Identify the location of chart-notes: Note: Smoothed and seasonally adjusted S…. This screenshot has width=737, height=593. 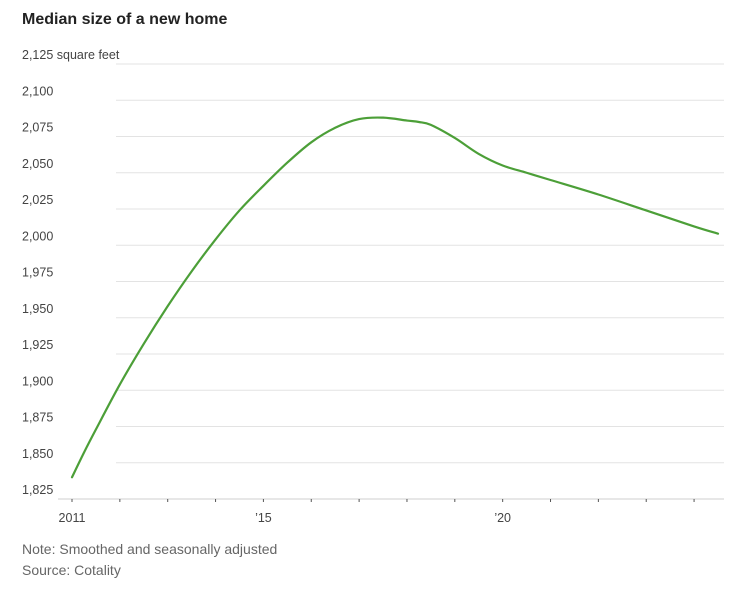
(149, 560).